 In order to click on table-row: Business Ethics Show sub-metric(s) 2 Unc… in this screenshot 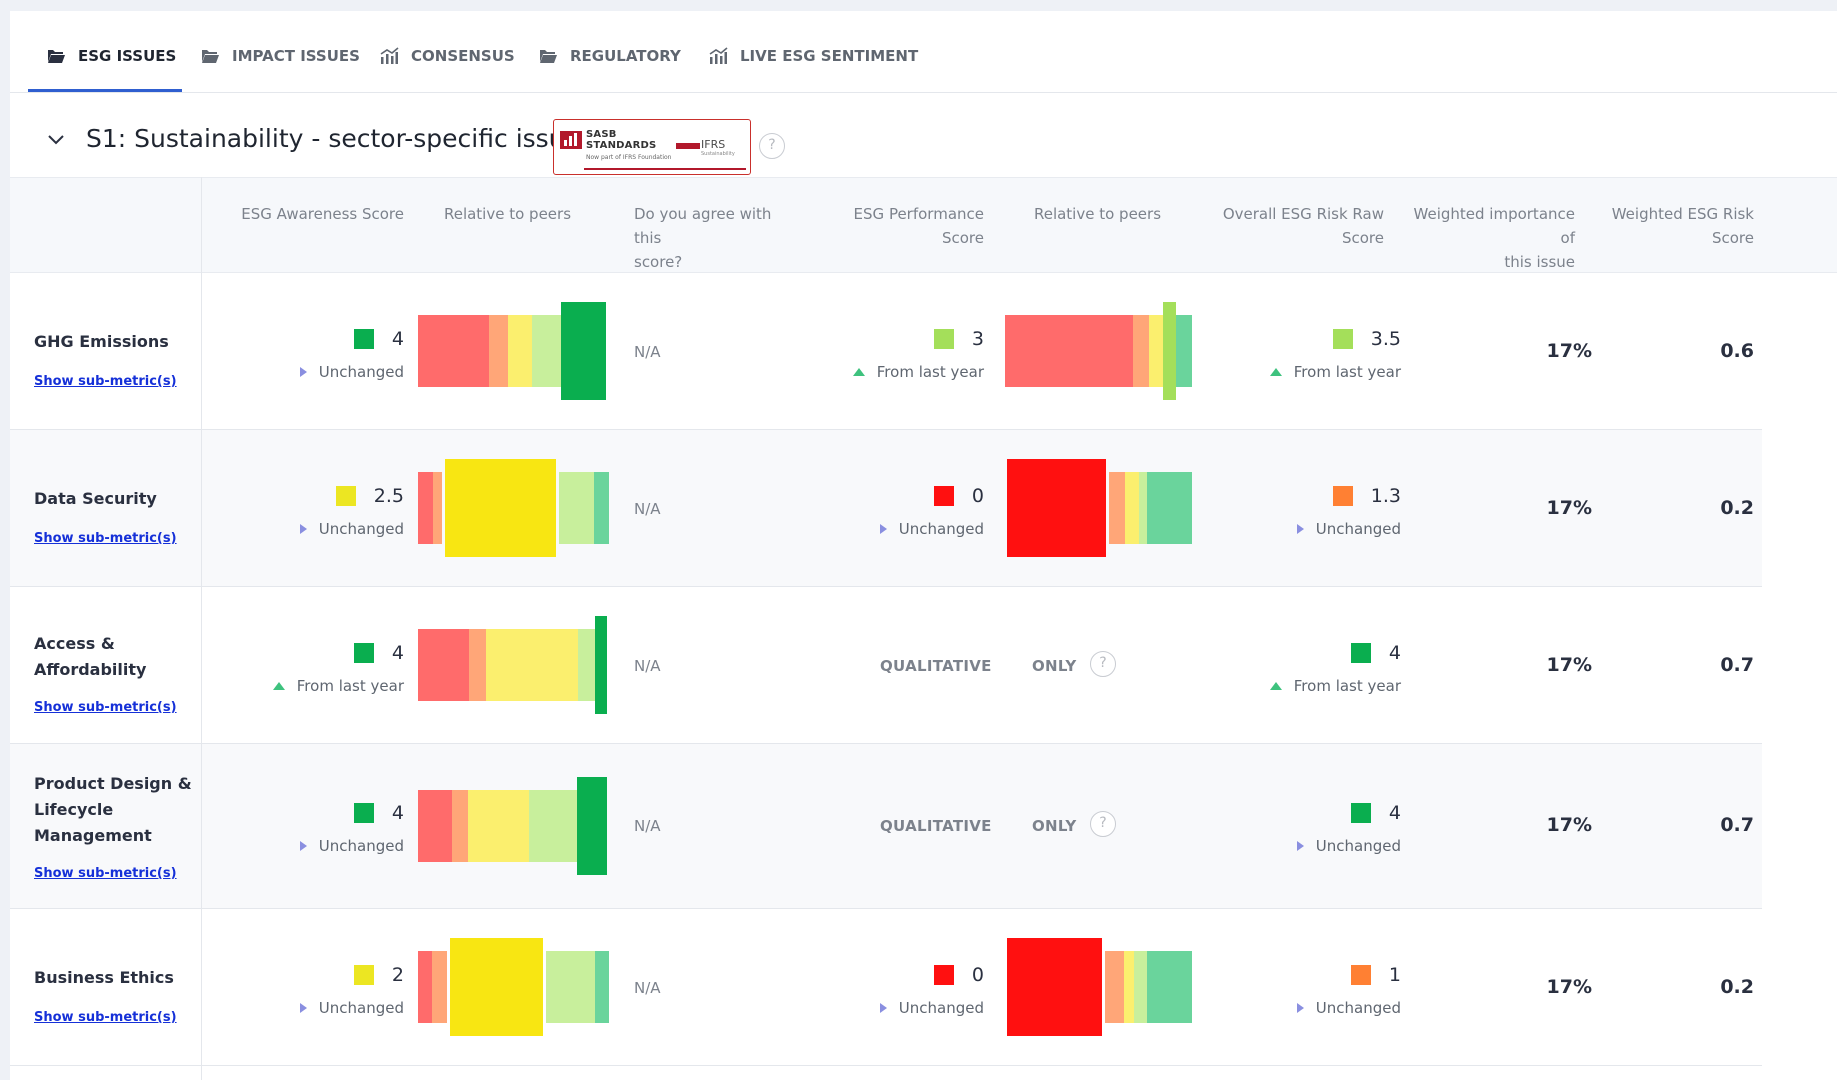, I will do `click(886, 987)`.